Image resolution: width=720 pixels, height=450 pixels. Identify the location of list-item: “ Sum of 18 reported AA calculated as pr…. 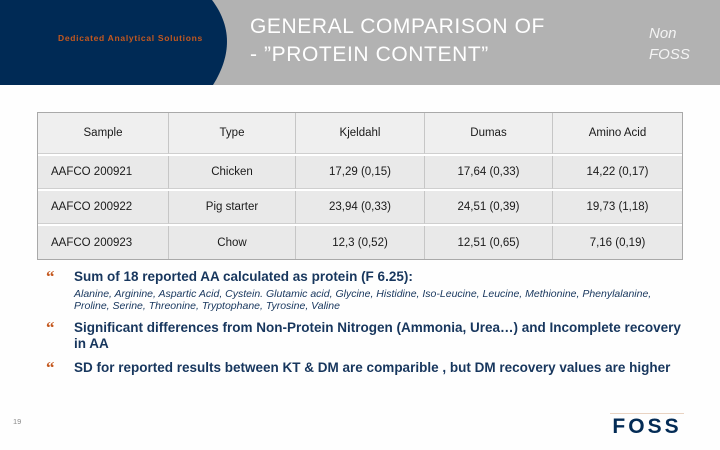
(364, 290).